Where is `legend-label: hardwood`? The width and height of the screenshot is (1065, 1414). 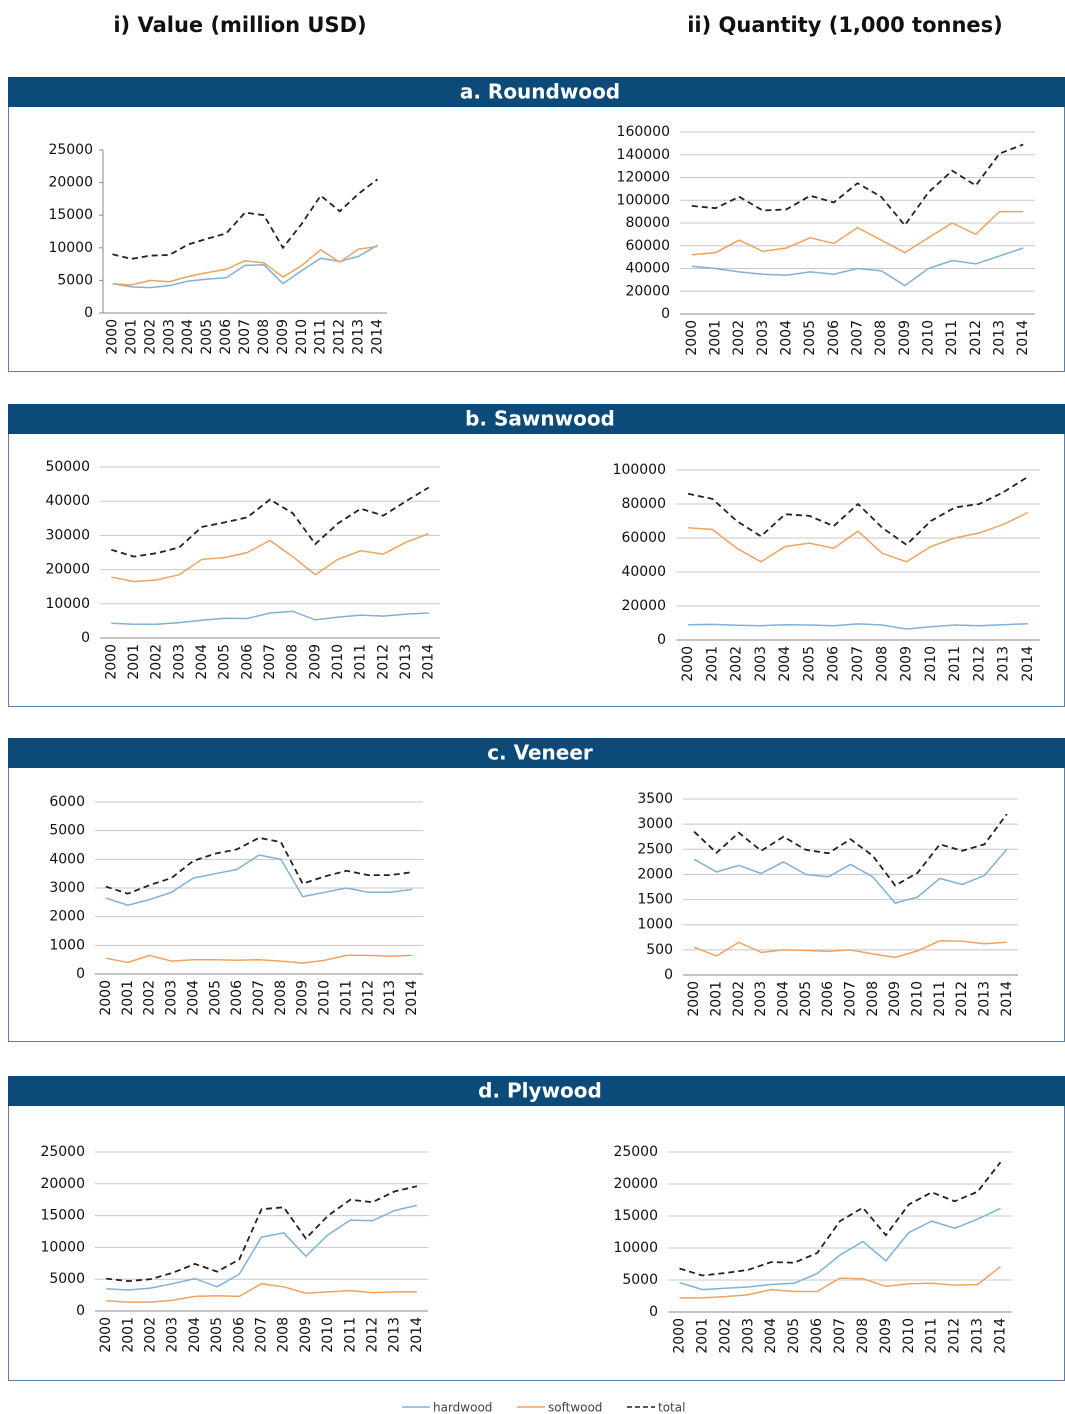 legend-label: hardwood is located at coordinates (462, 1407).